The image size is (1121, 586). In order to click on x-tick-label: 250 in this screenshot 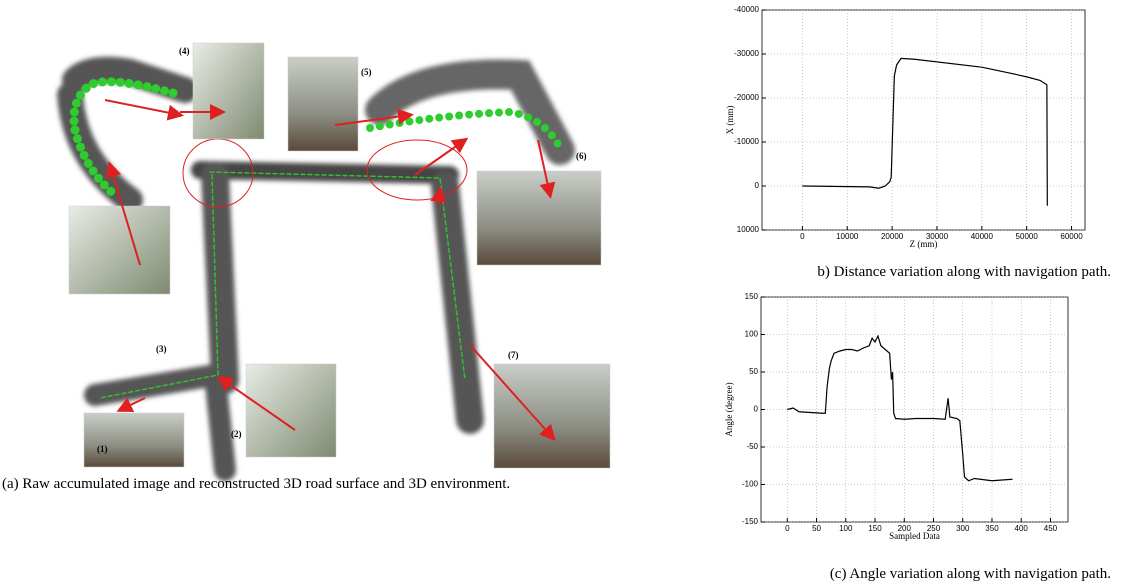, I will do `click(934, 528)`.